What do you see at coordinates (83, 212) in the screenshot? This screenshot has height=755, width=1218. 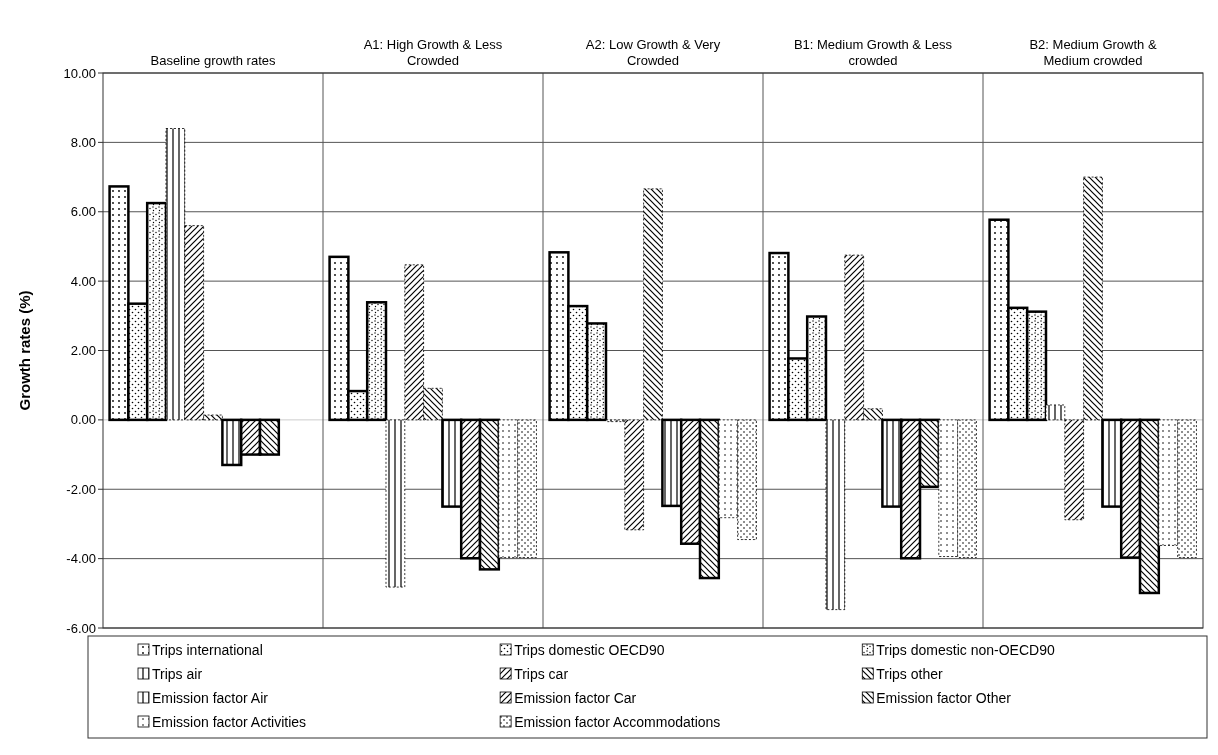 I see `y-tick-label: 6.00` at bounding box center [83, 212].